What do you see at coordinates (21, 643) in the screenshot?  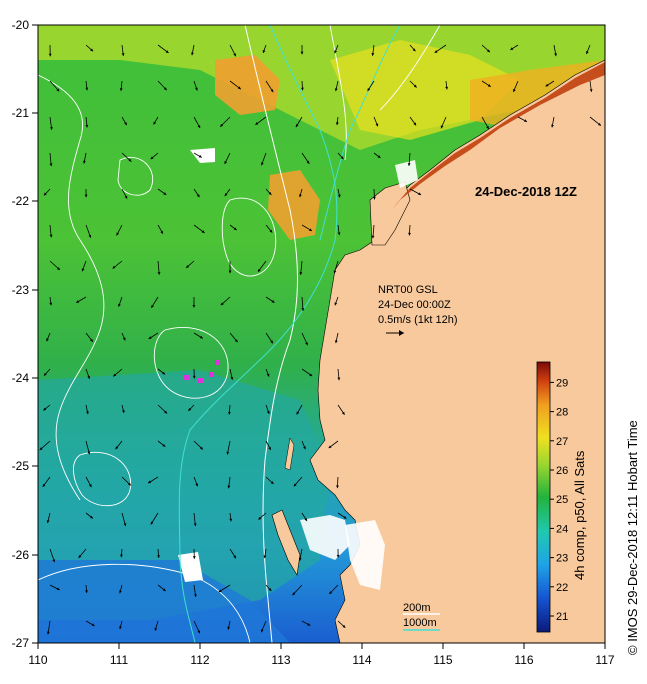 I see `y-tick-label: -27` at bounding box center [21, 643].